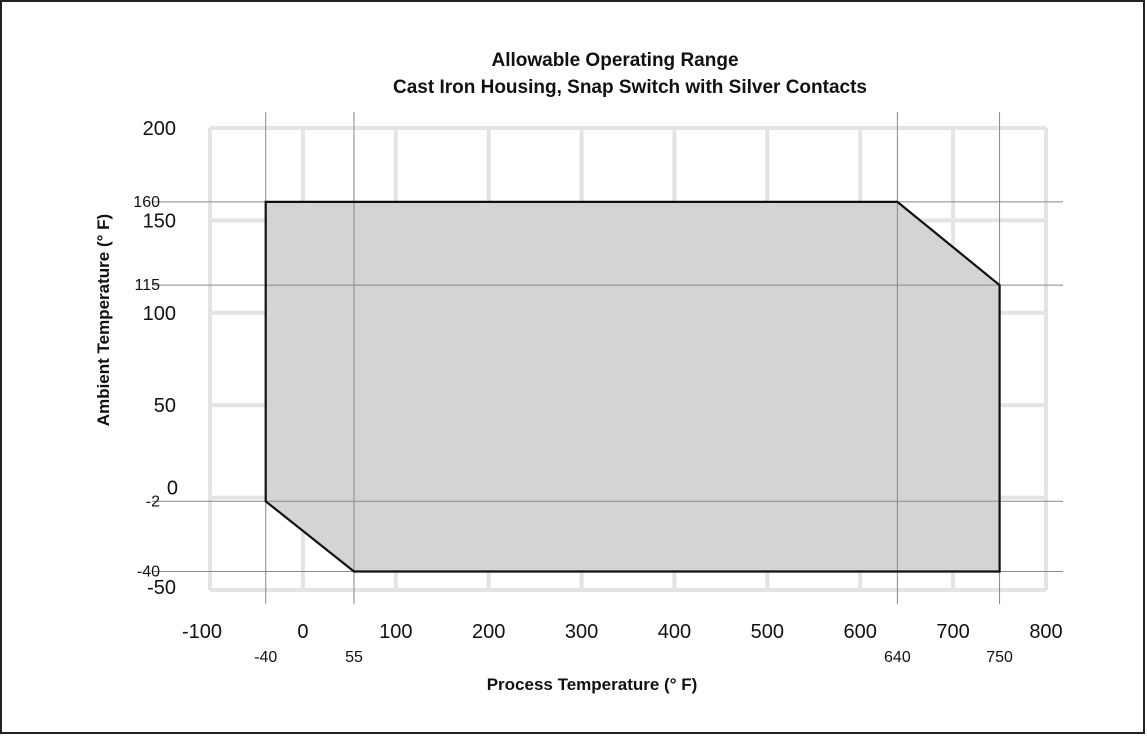 Image resolution: width=1147 pixels, height=736 pixels. I want to click on x-tick-label: 500, so click(767, 632).